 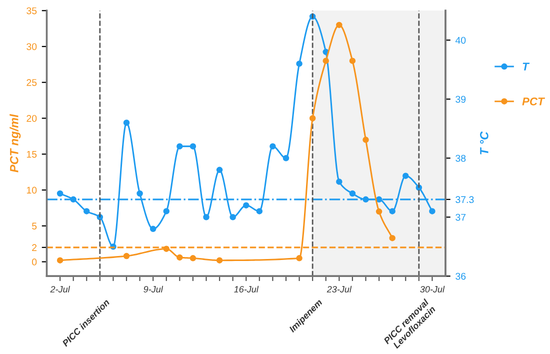 I want to click on y-axis-title: PCT ng/ml, so click(x=15, y=143).